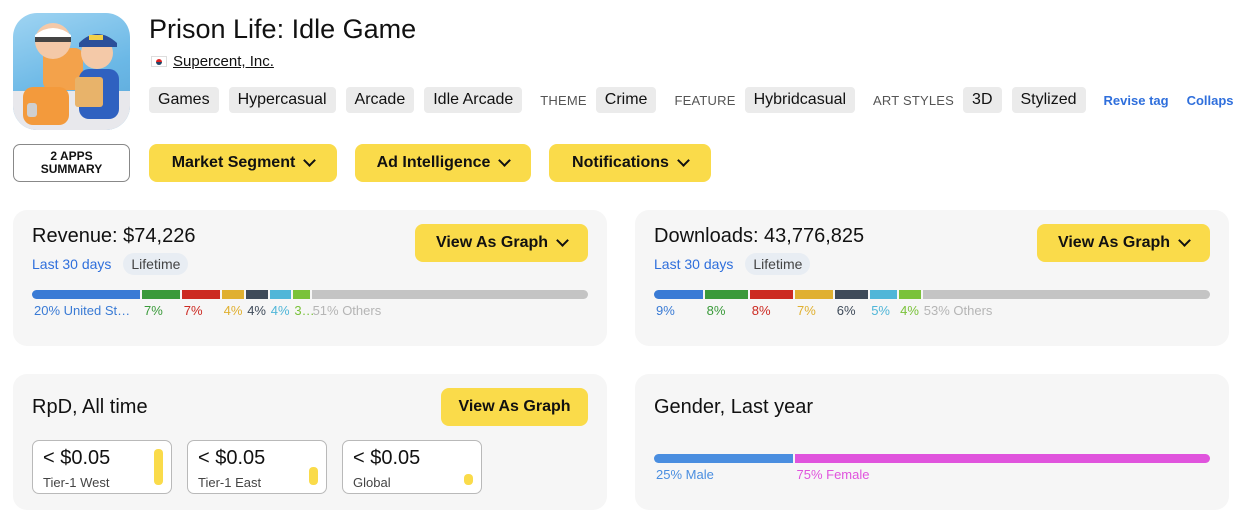 This screenshot has width=1240, height=520. Describe the element at coordinates (914, 100) in the screenshot. I see `art-styles-label: ART STYLES` at that location.